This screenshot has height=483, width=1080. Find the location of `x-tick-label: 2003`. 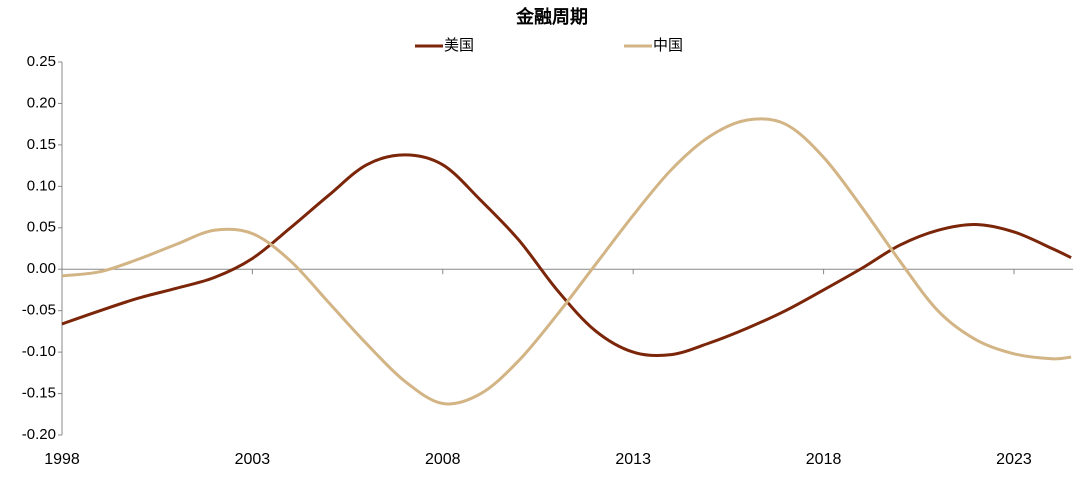

x-tick-label: 2003 is located at coordinates (253, 459).